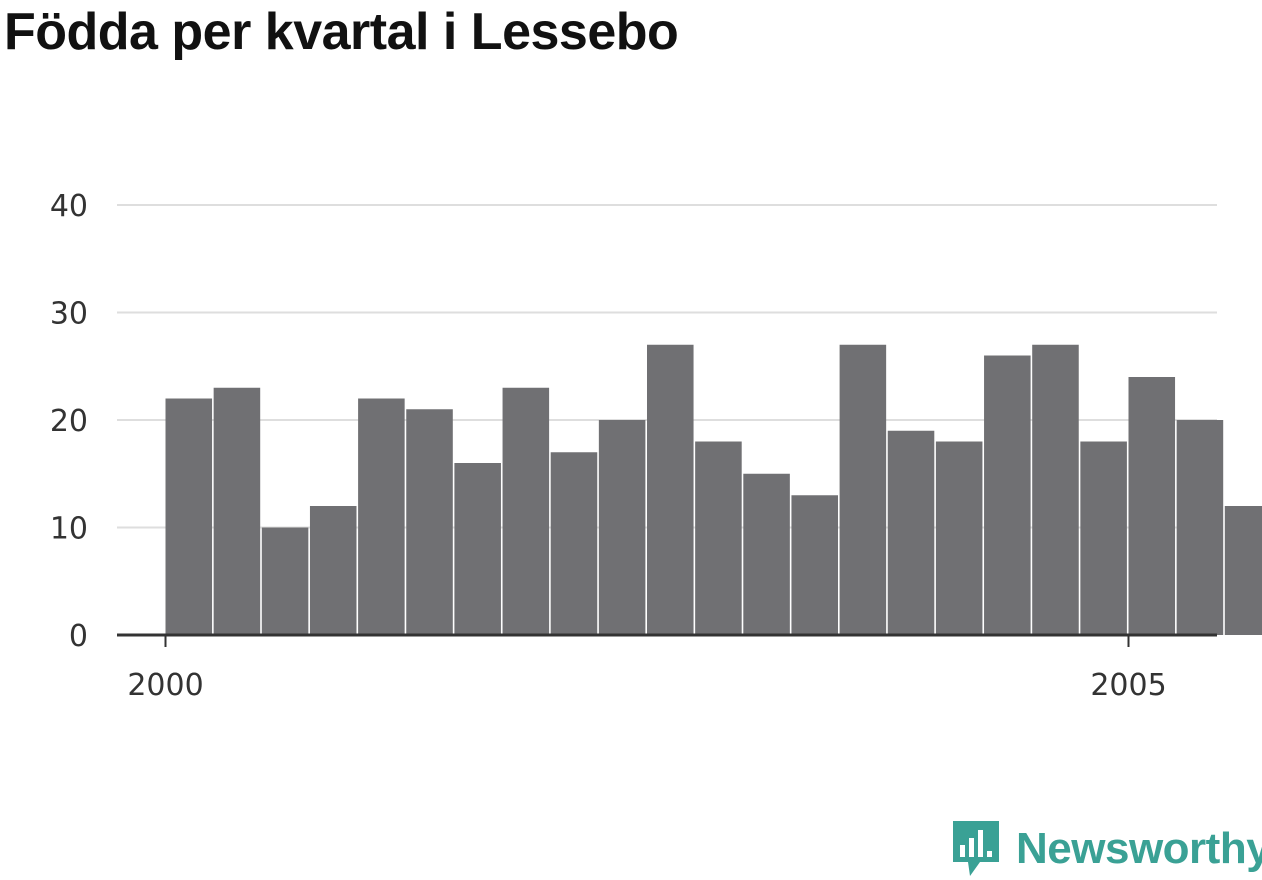 Image resolution: width=1262 pixels, height=880 pixels. I want to click on brand-name: Newsworthy, so click(1139, 849).